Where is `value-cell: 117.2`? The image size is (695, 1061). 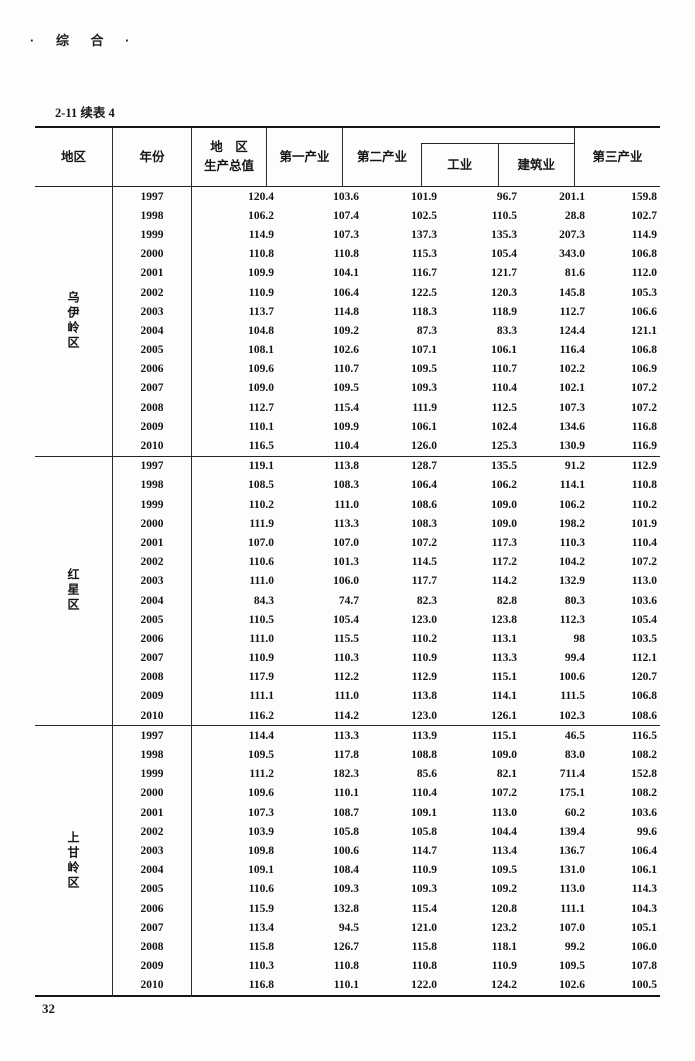
value-cell: 117.2 is located at coordinates (504, 562).